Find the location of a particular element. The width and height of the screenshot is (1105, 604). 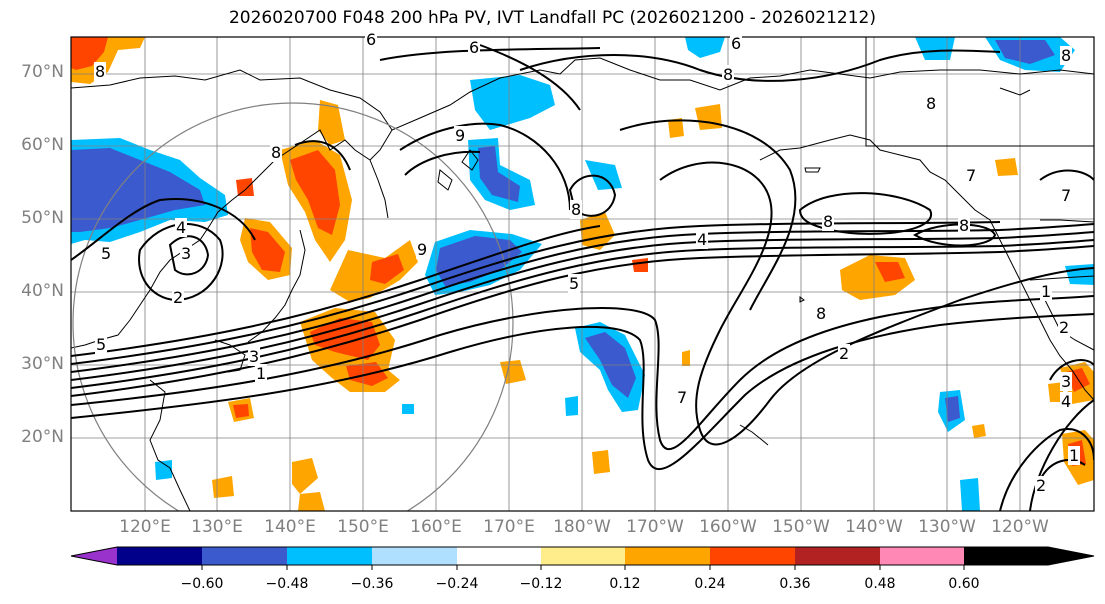

lon-label: 120°E is located at coordinates (145, 527).